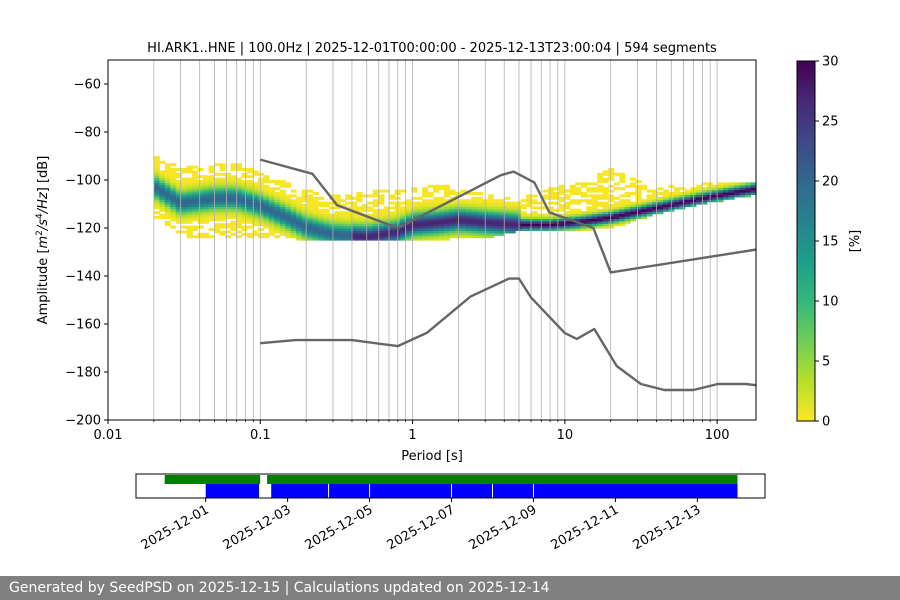 The height and width of the screenshot is (600, 900). Describe the element at coordinates (86, 253) in the screenshot. I see `y-axis: −200−180−160−140−120−100−80−60` at that location.